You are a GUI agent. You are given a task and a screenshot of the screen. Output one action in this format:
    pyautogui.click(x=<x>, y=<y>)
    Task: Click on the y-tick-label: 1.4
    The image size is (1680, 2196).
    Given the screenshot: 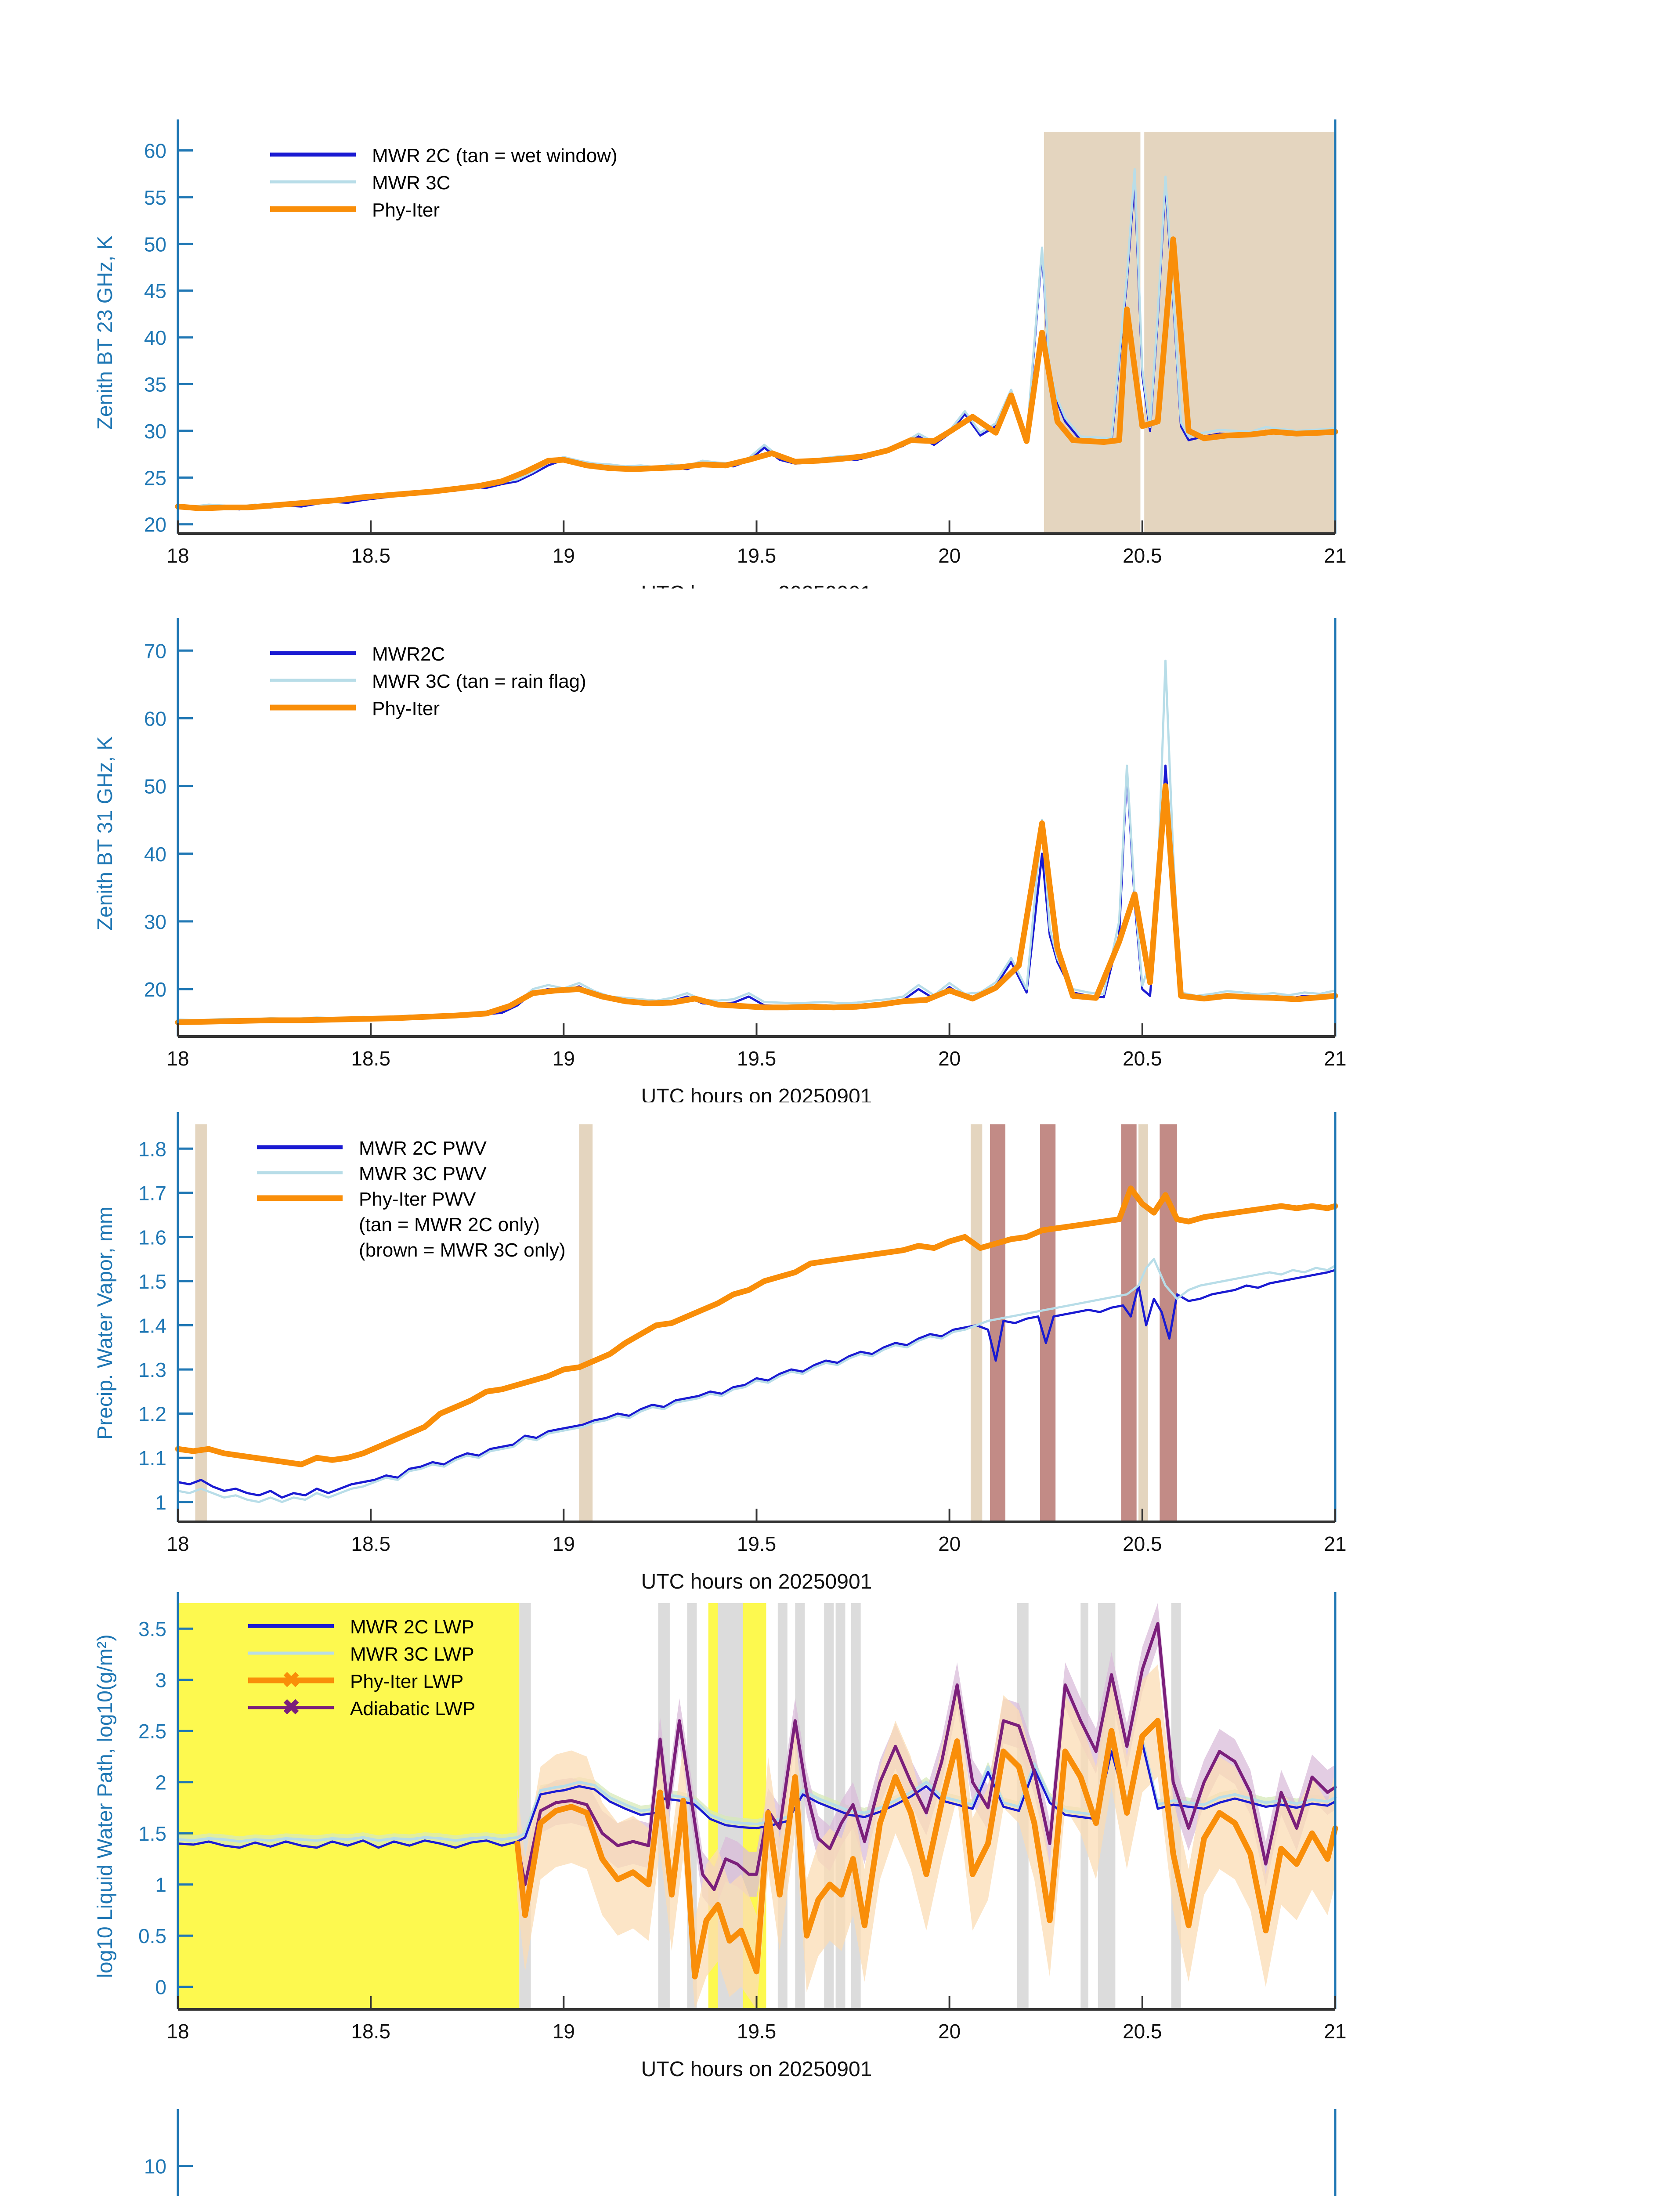 What is the action you would take?
    pyautogui.click(x=152, y=1326)
    